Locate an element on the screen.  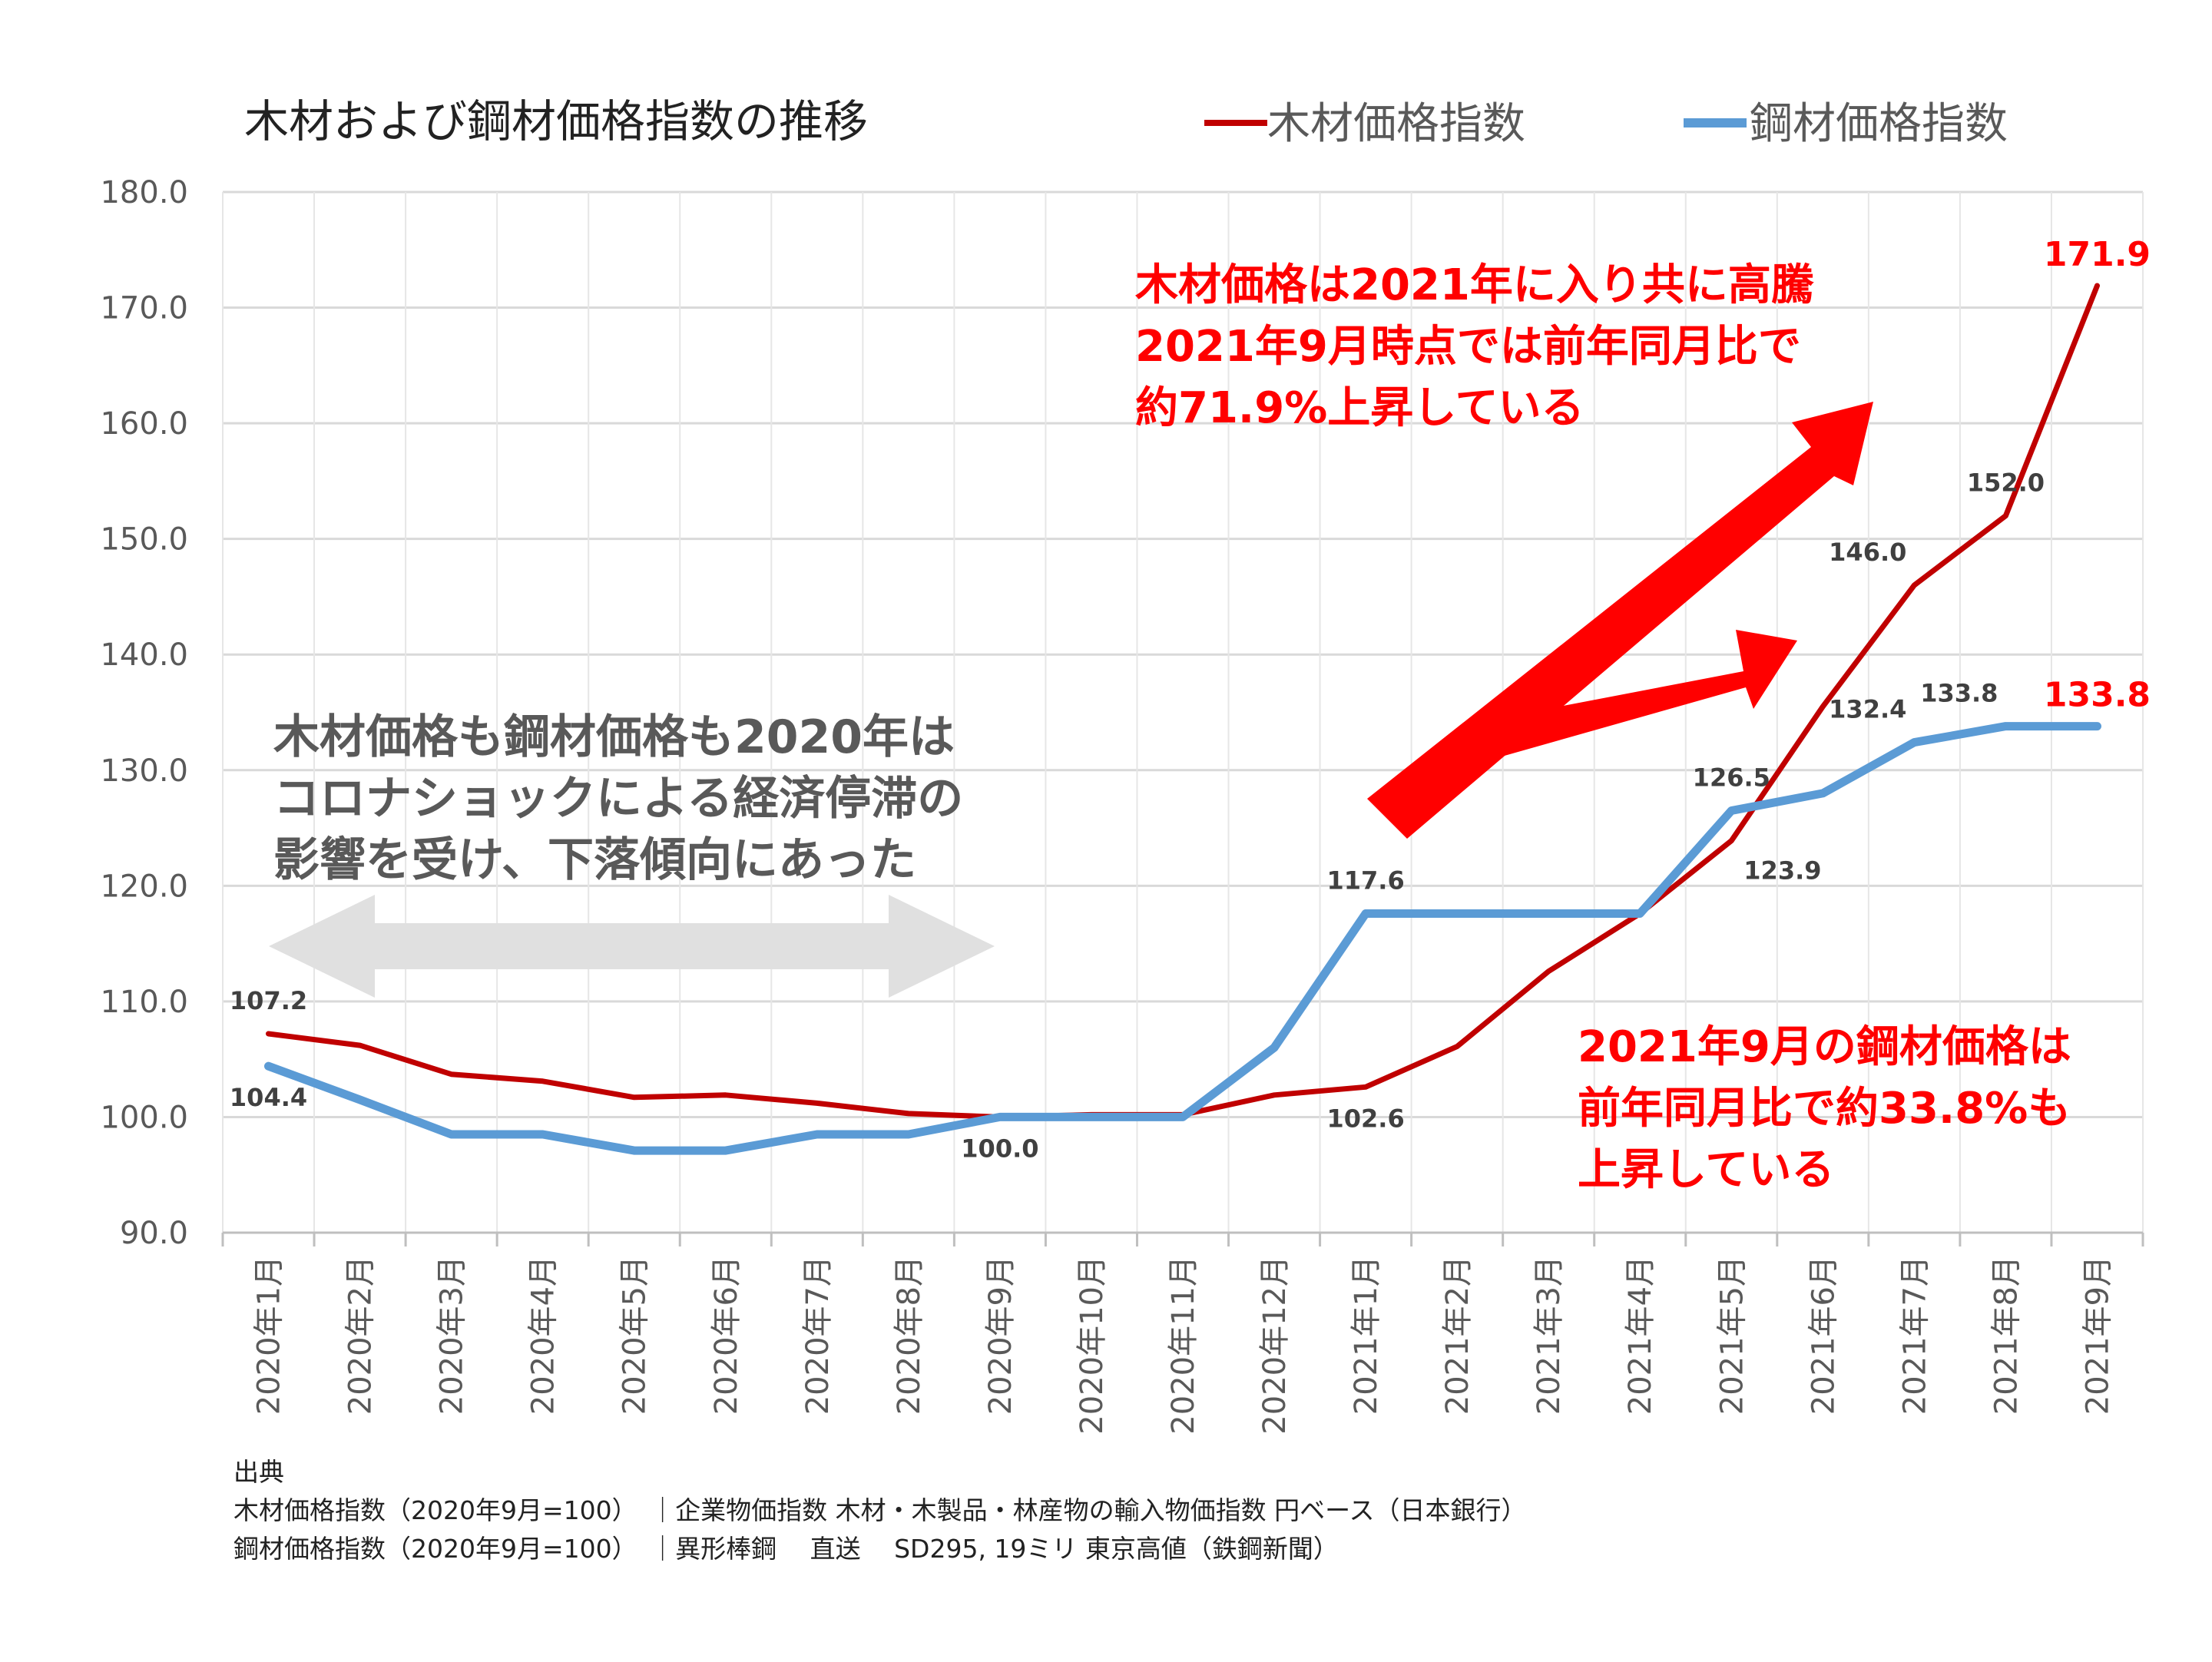
legend: 木材価格指数 鋼材価格指数 is located at coordinates (1606, 124).